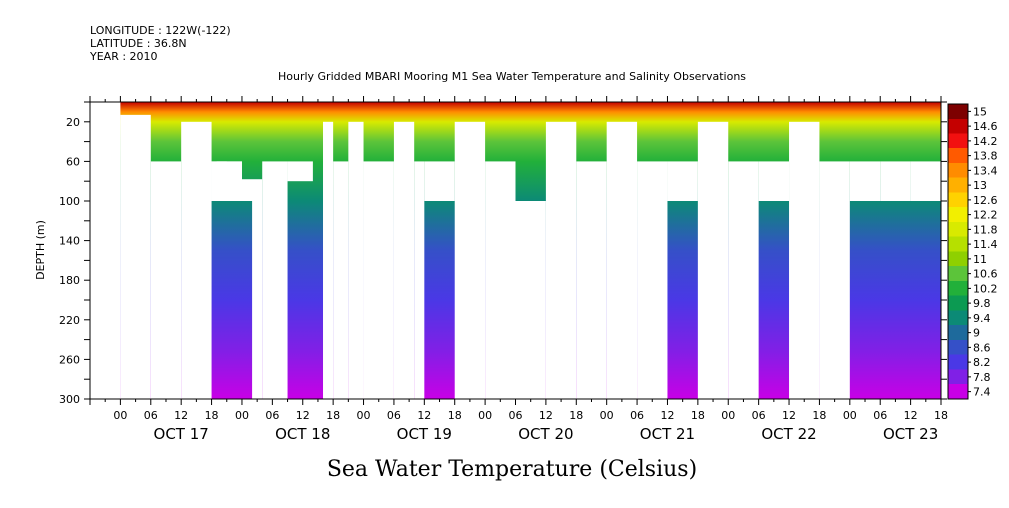 The image size is (1009, 508). Describe the element at coordinates (982, 377) in the screenshot. I see `colorbar-label: 7.8` at that location.